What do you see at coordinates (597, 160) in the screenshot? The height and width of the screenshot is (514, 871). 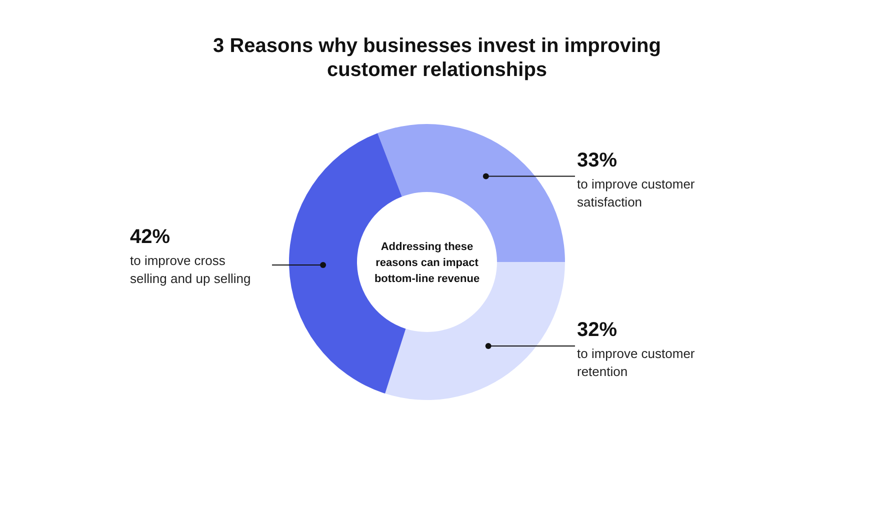 I see `data-label: 33%` at bounding box center [597, 160].